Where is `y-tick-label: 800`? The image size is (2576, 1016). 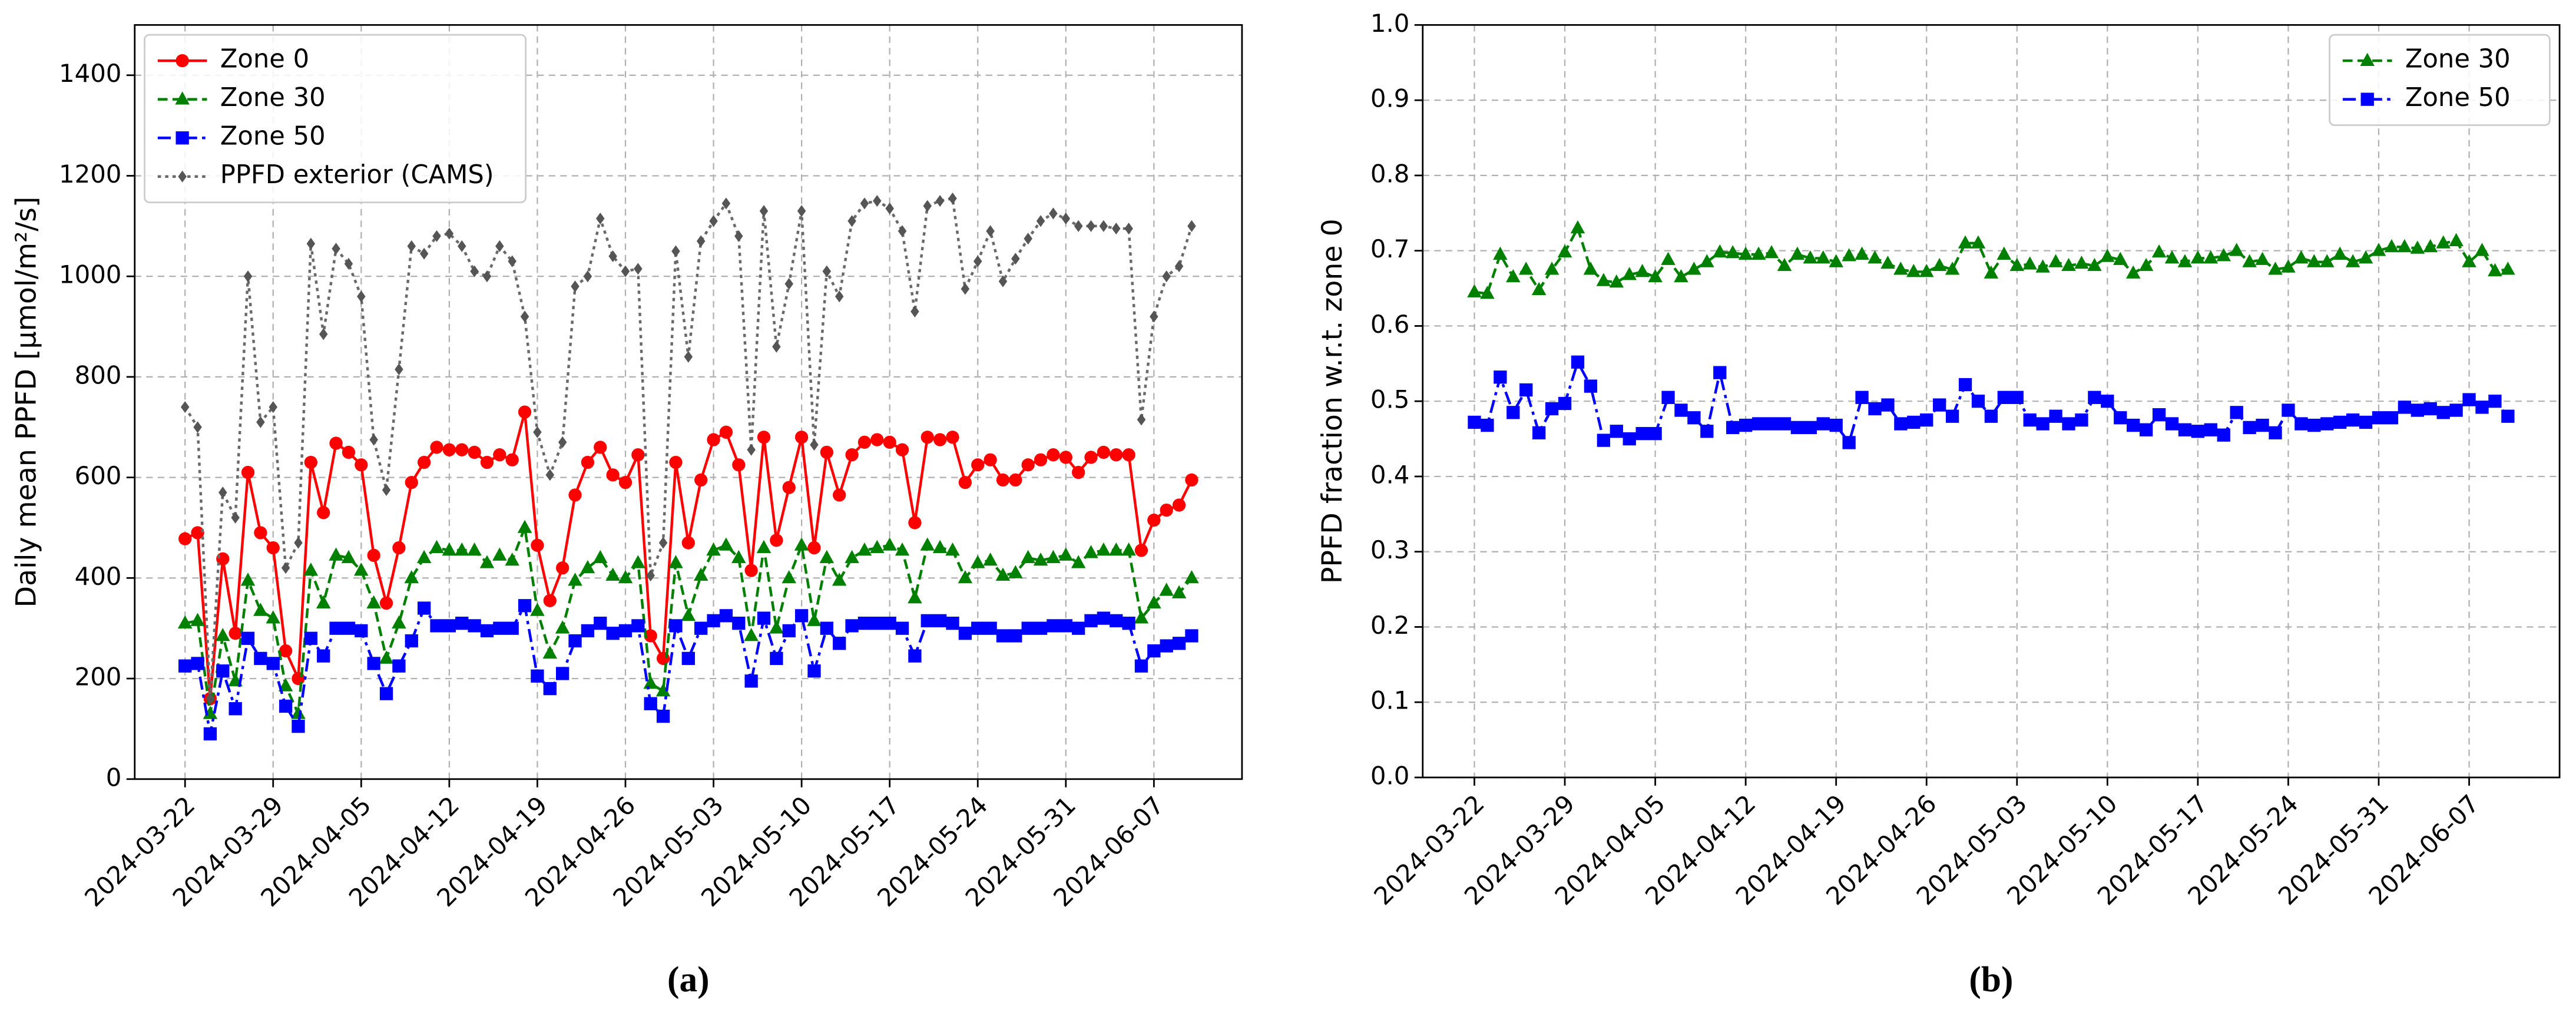 y-tick-label: 800 is located at coordinates (98, 374).